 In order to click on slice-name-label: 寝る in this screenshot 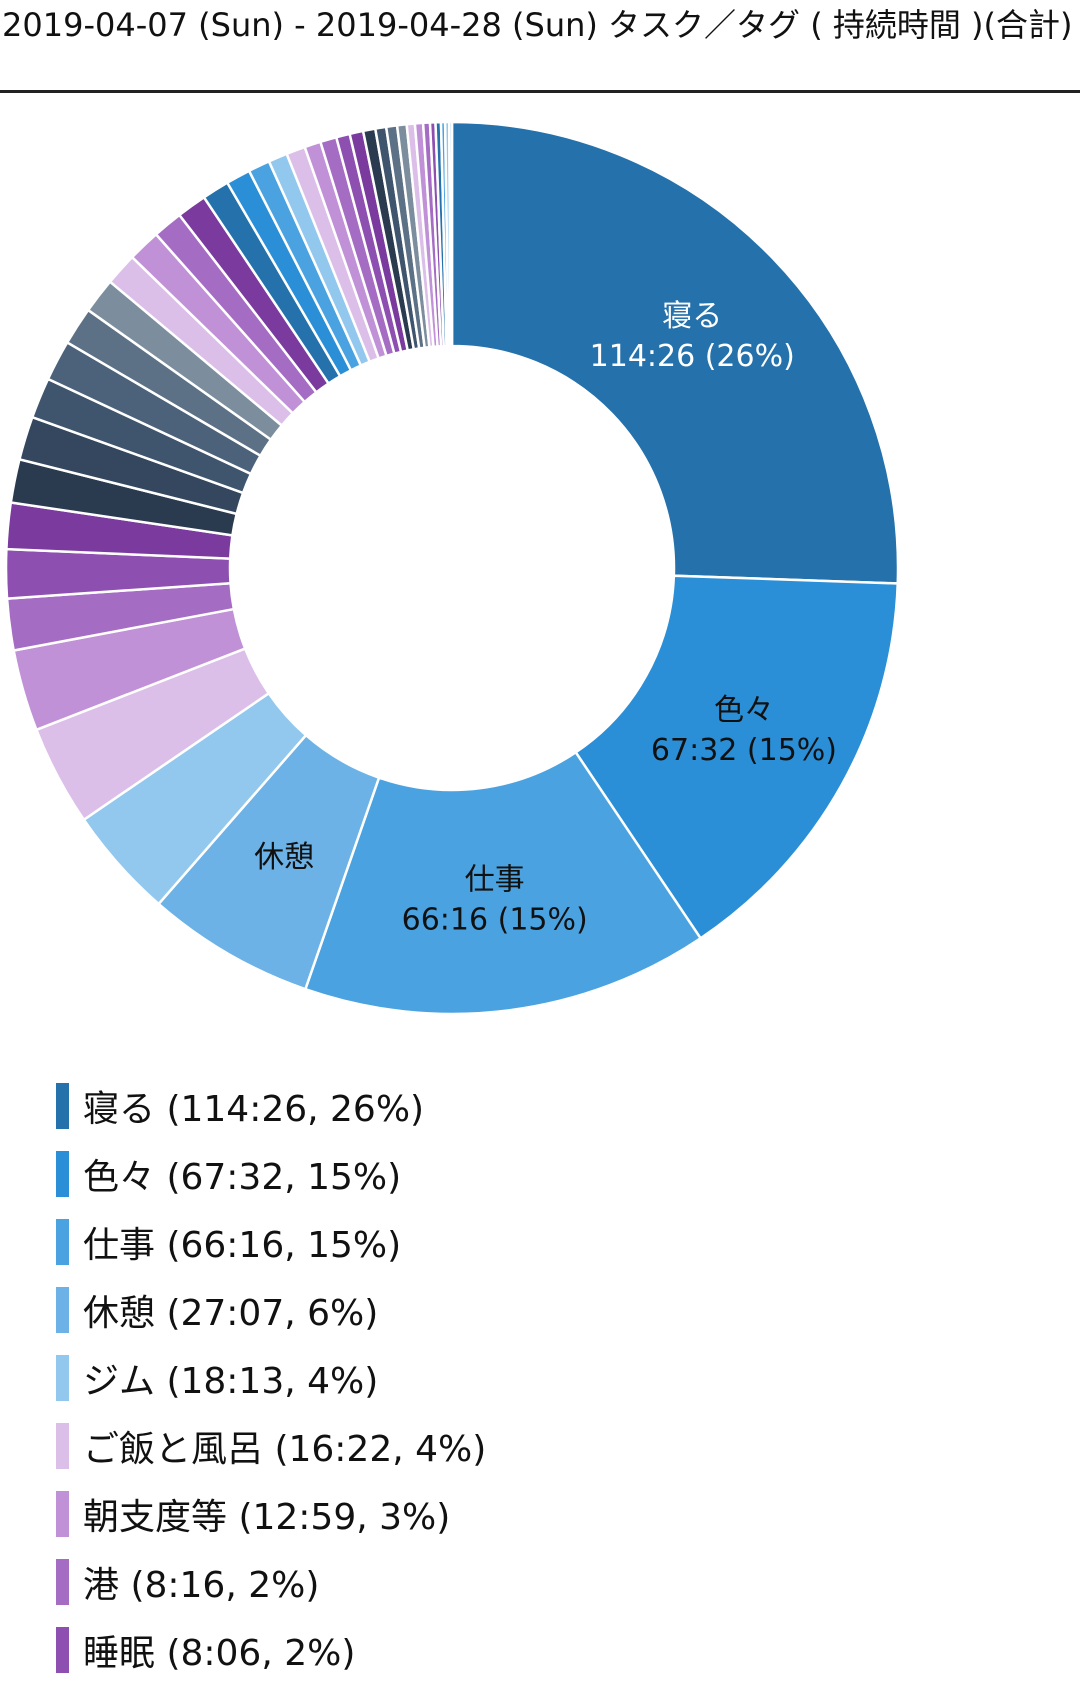, I will do `click(692, 316)`.